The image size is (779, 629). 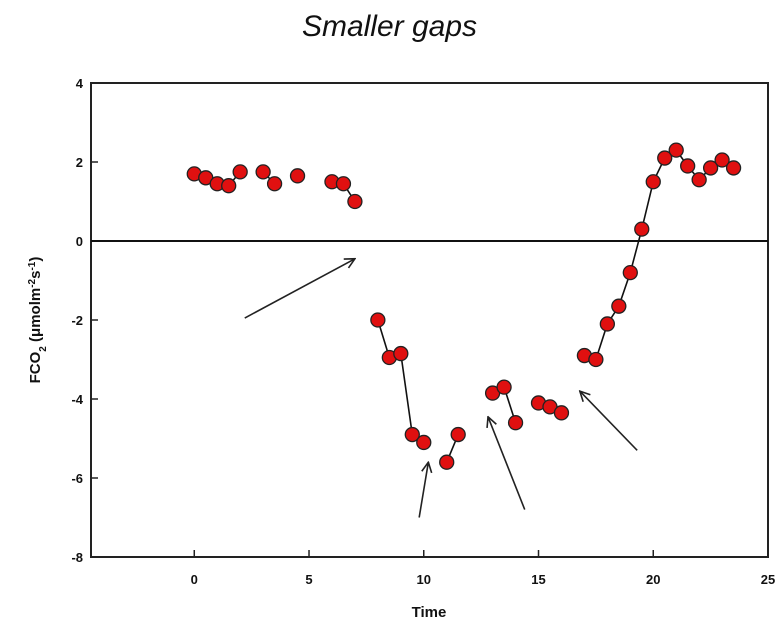 What do you see at coordinates (401, 381) in the screenshot?
I see `series-segment` at bounding box center [401, 381].